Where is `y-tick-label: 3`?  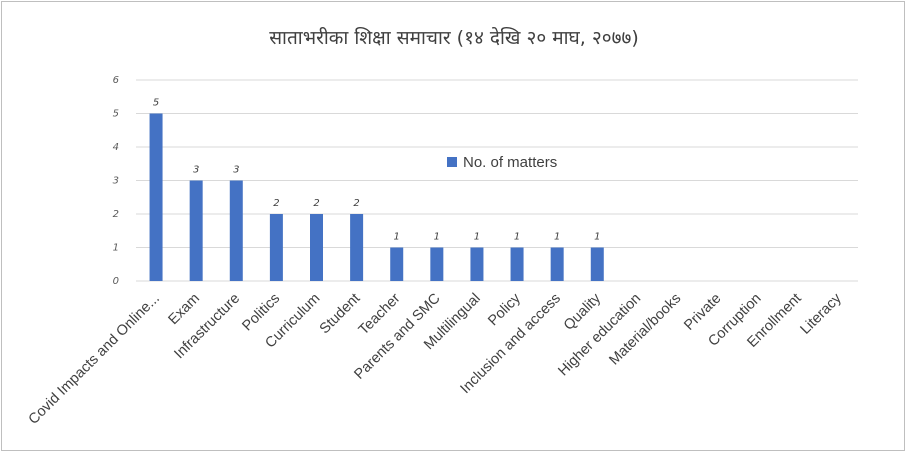 y-tick-label: 3 is located at coordinates (116, 181).